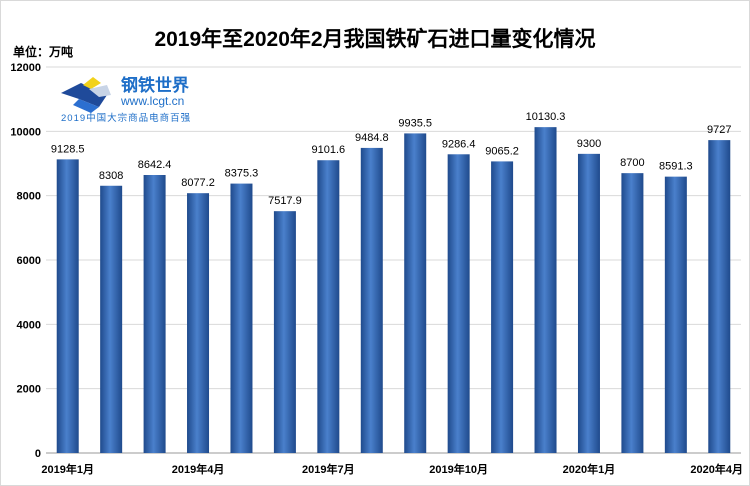  I want to click on y-tick-label: 10000, so click(25, 132).